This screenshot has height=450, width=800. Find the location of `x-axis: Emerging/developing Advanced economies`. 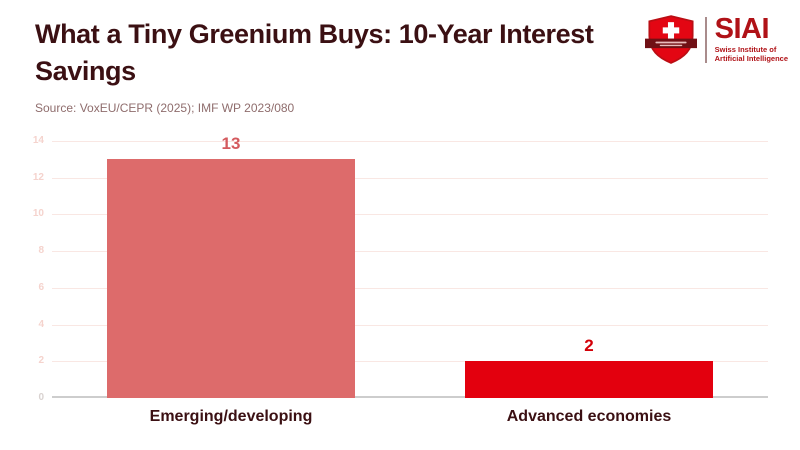

x-axis: Emerging/developing Advanced economies is located at coordinates (410, 422).